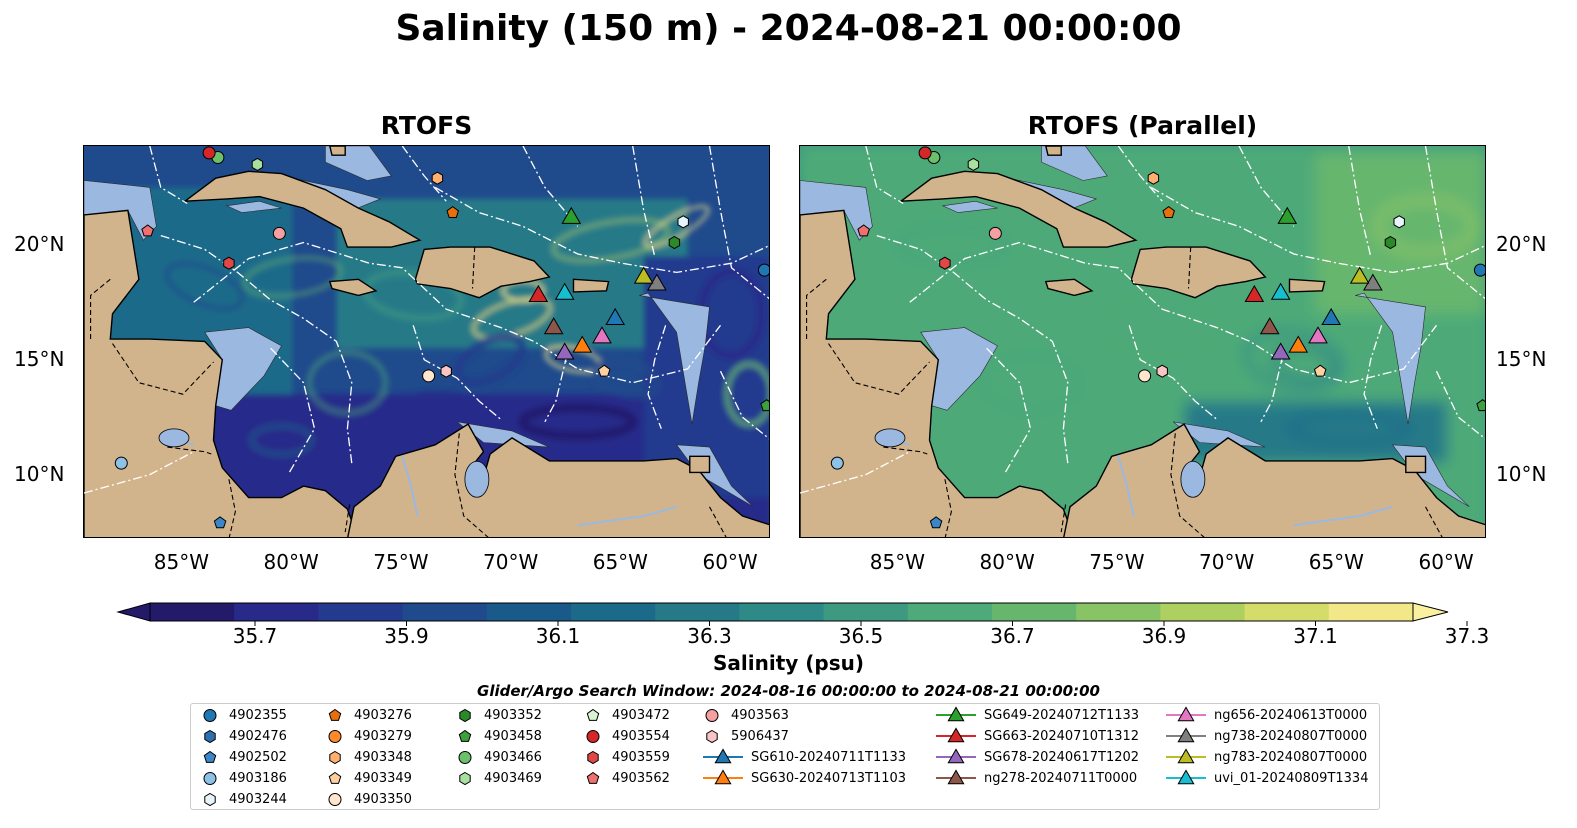 The width and height of the screenshot is (1577, 828). What do you see at coordinates (1254, 293) in the screenshot?
I see `marker-SG663-20240710T1312` at bounding box center [1254, 293].